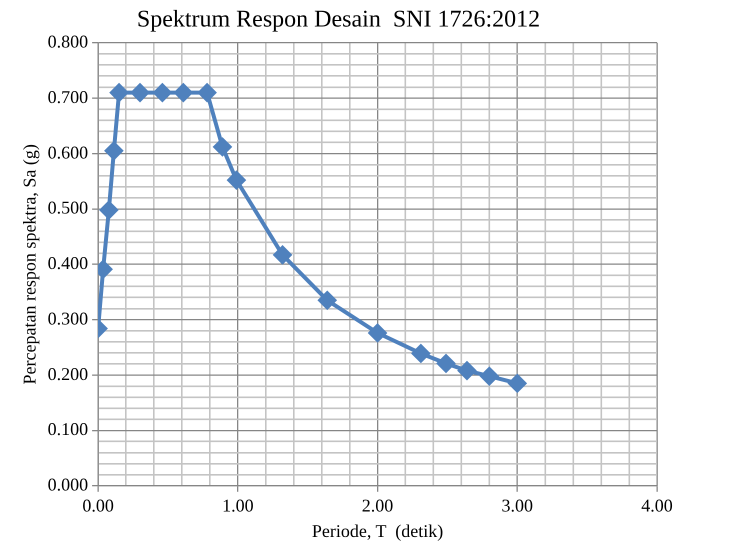  Describe the element at coordinates (68, 263) in the screenshot. I see `y-tick-label: 0.400` at that location.